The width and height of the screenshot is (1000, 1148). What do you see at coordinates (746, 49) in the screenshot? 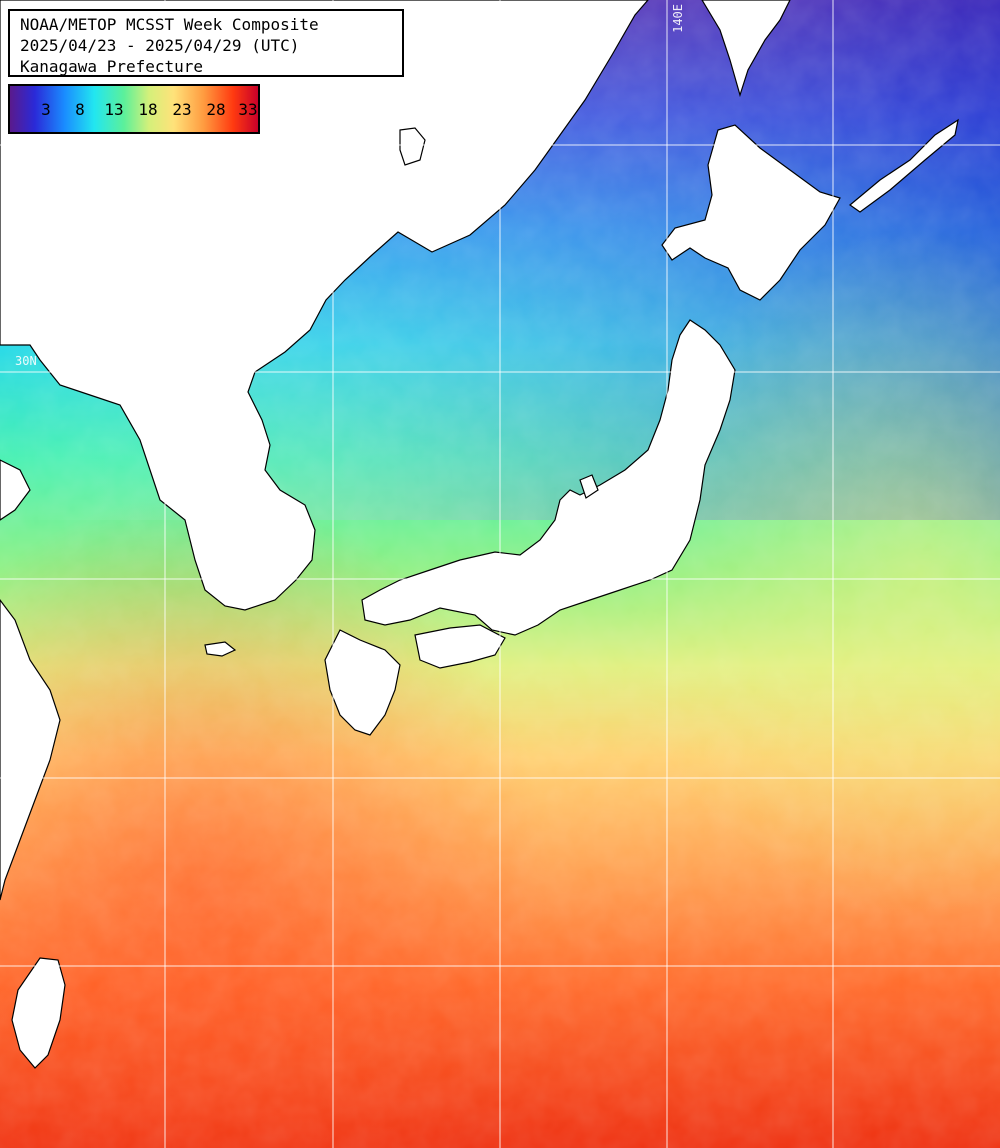
I see `land-sakhalin` at bounding box center [746, 49].